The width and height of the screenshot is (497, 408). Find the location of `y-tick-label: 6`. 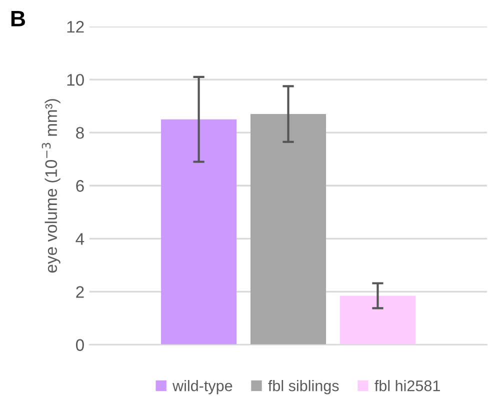

y-tick-label: 6 is located at coordinates (80, 186).